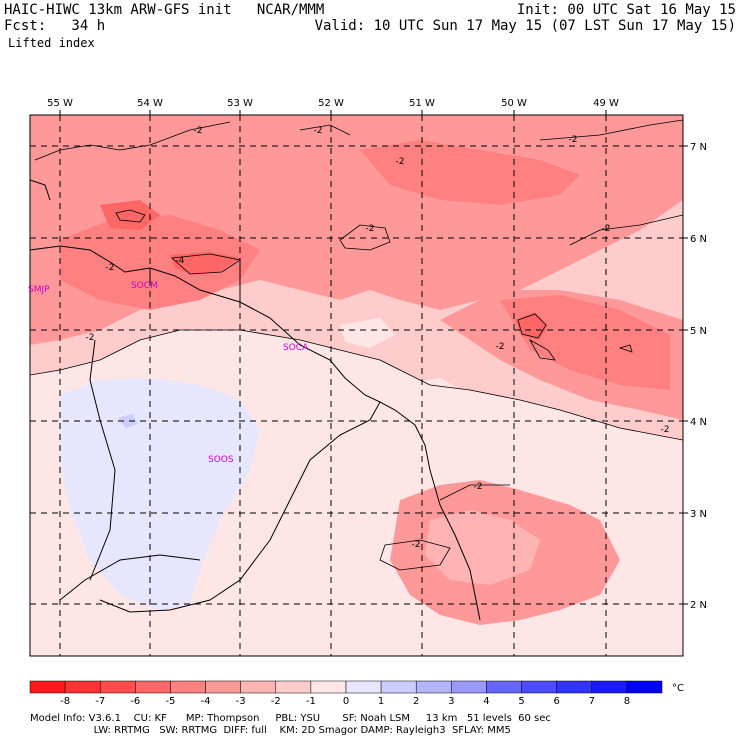  I want to click on field-name: Lifted index, so click(51, 43).